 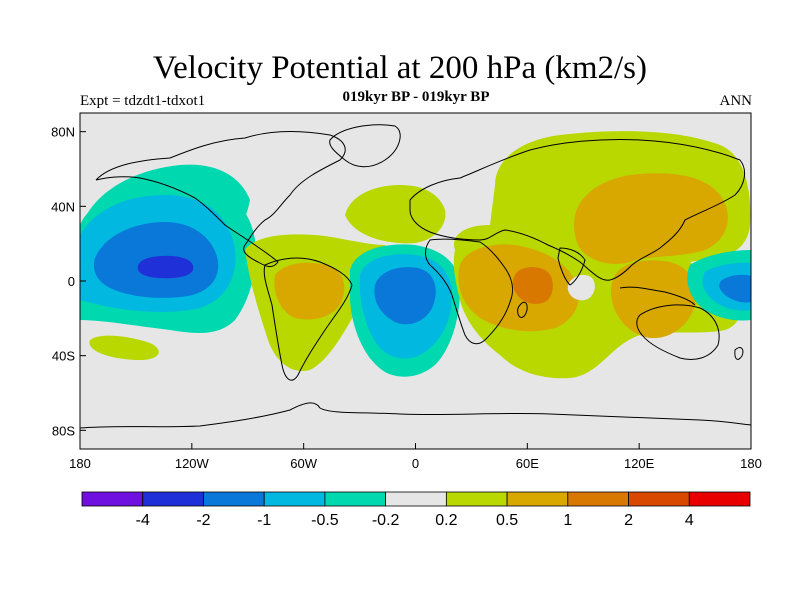 I want to click on x-tick-label: 60E, so click(x=527, y=463).